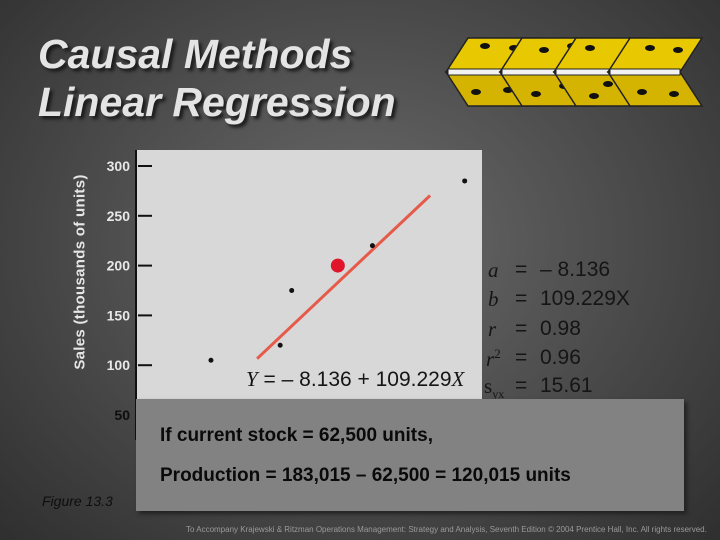 This screenshot has height=540, width=720. I want to click on stat-r-equals: =, so click(521, 328).